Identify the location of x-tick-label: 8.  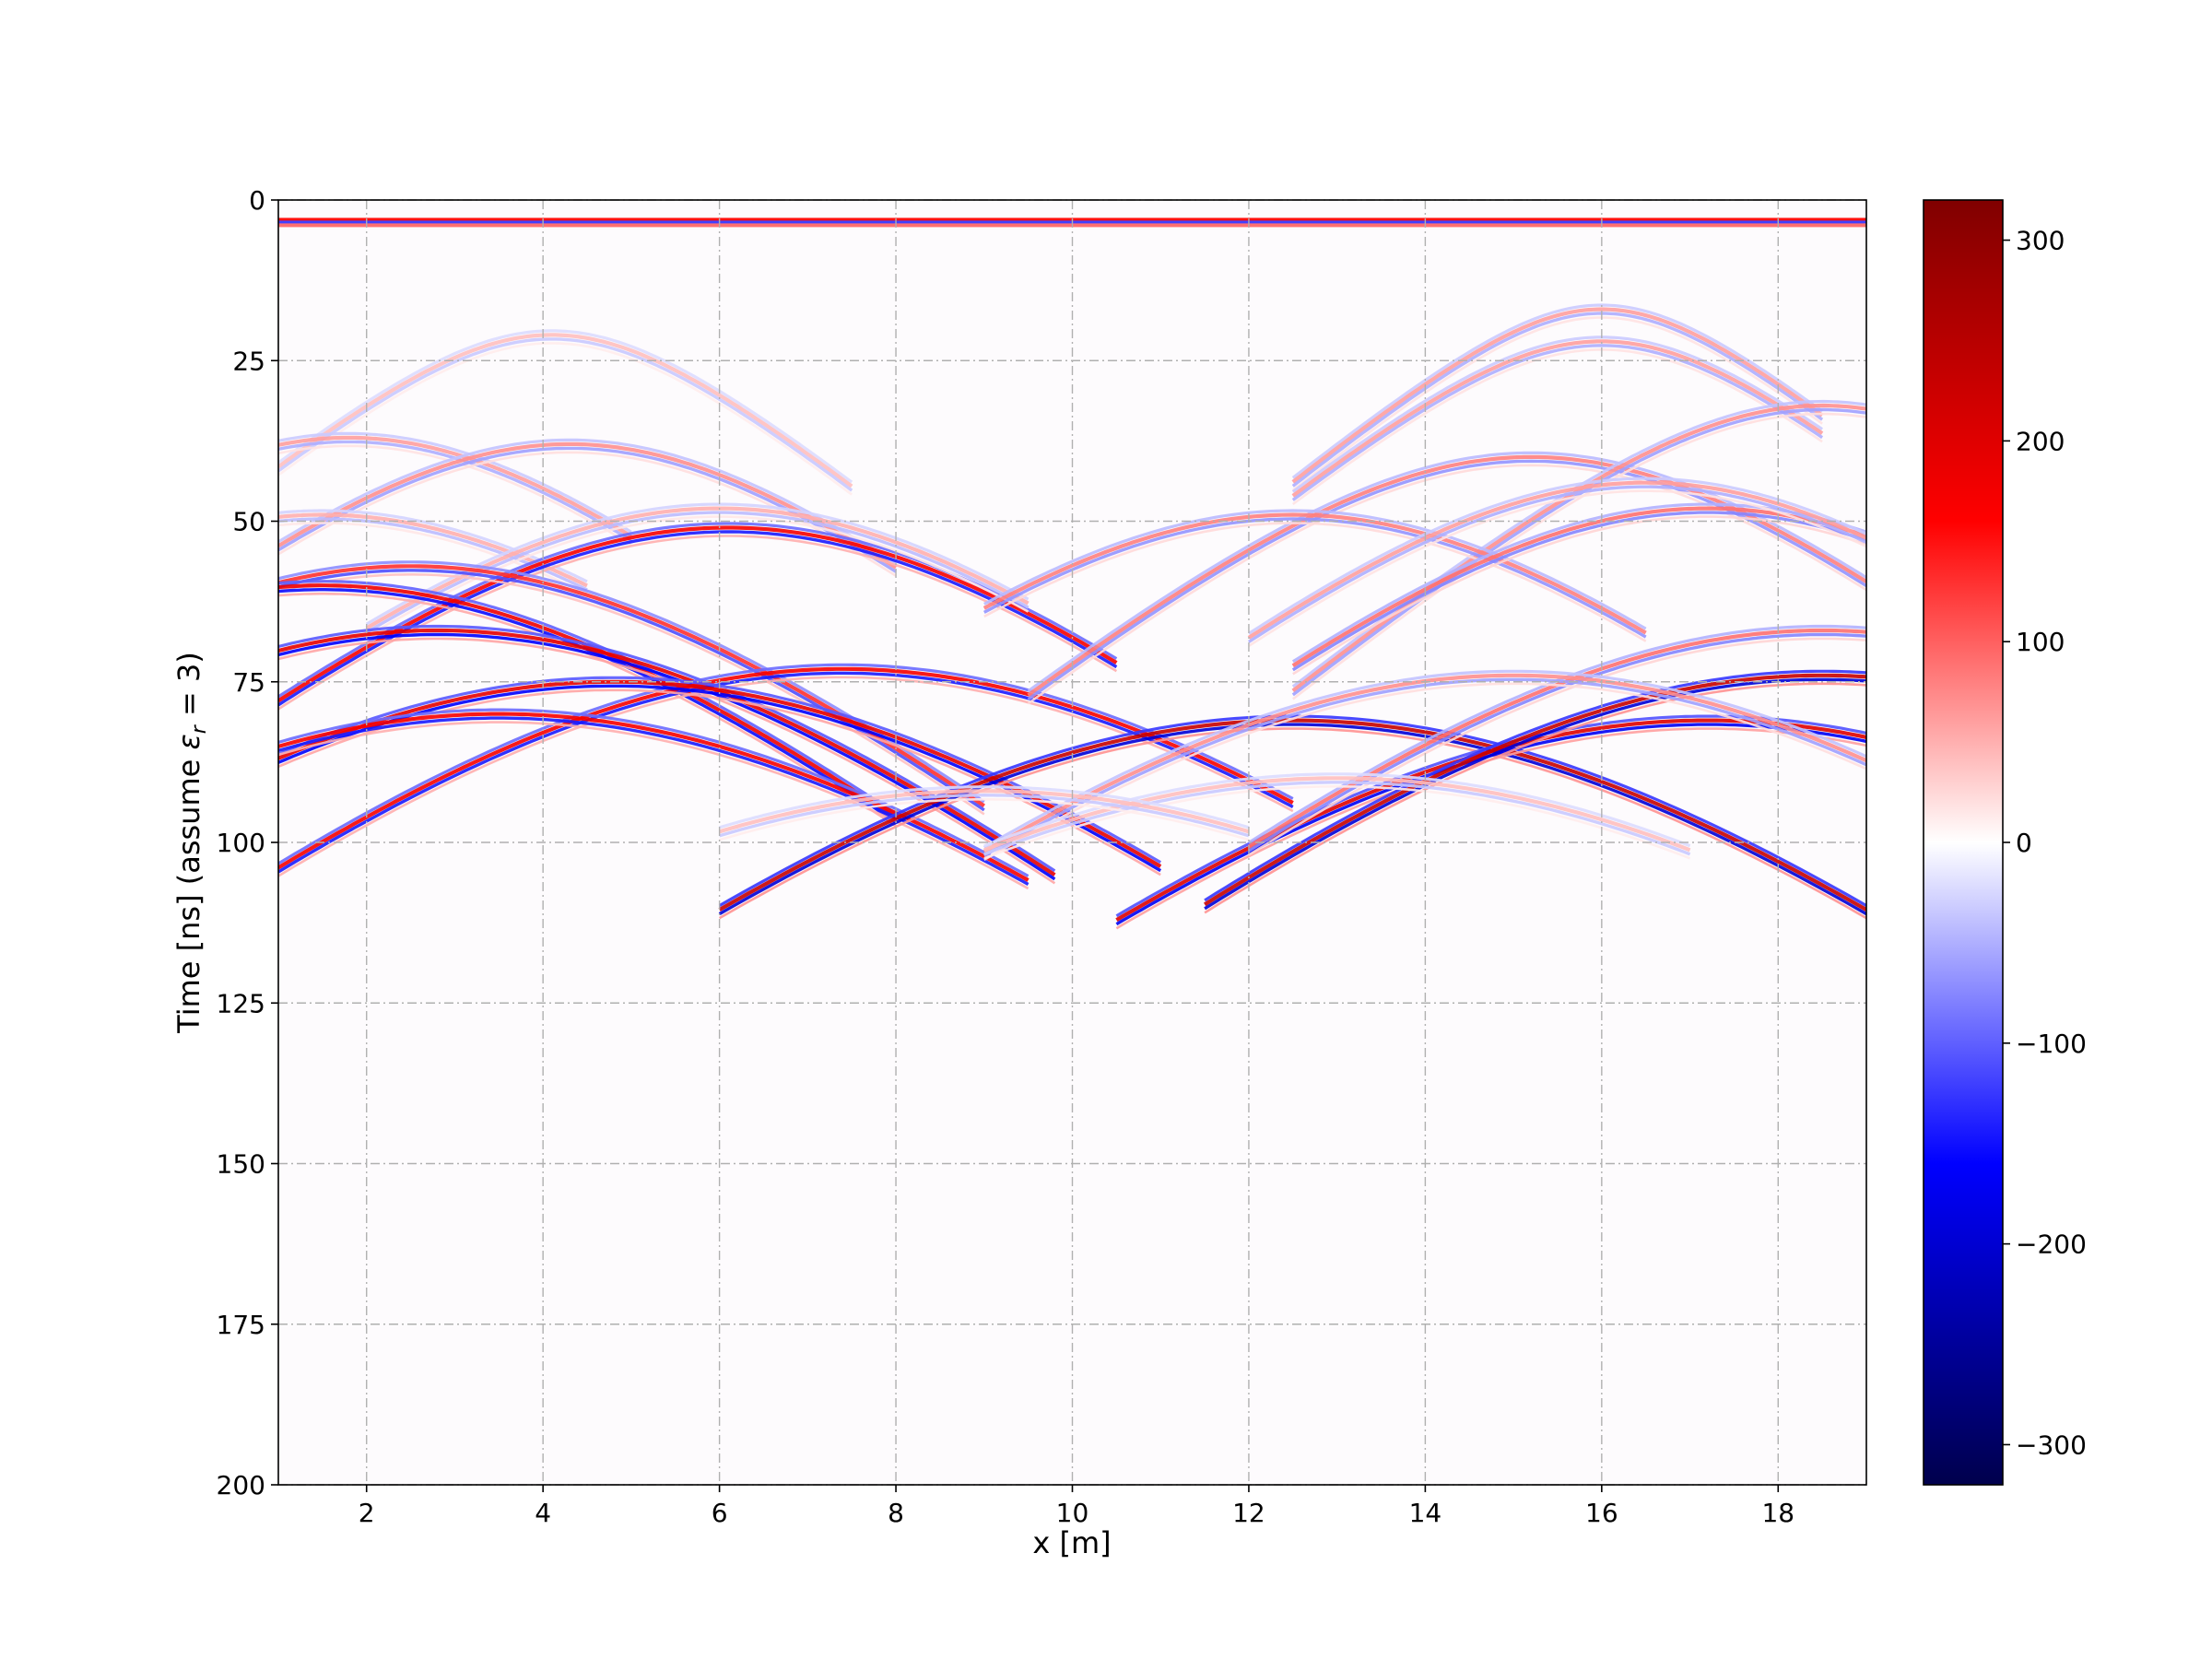
(896, 1513).